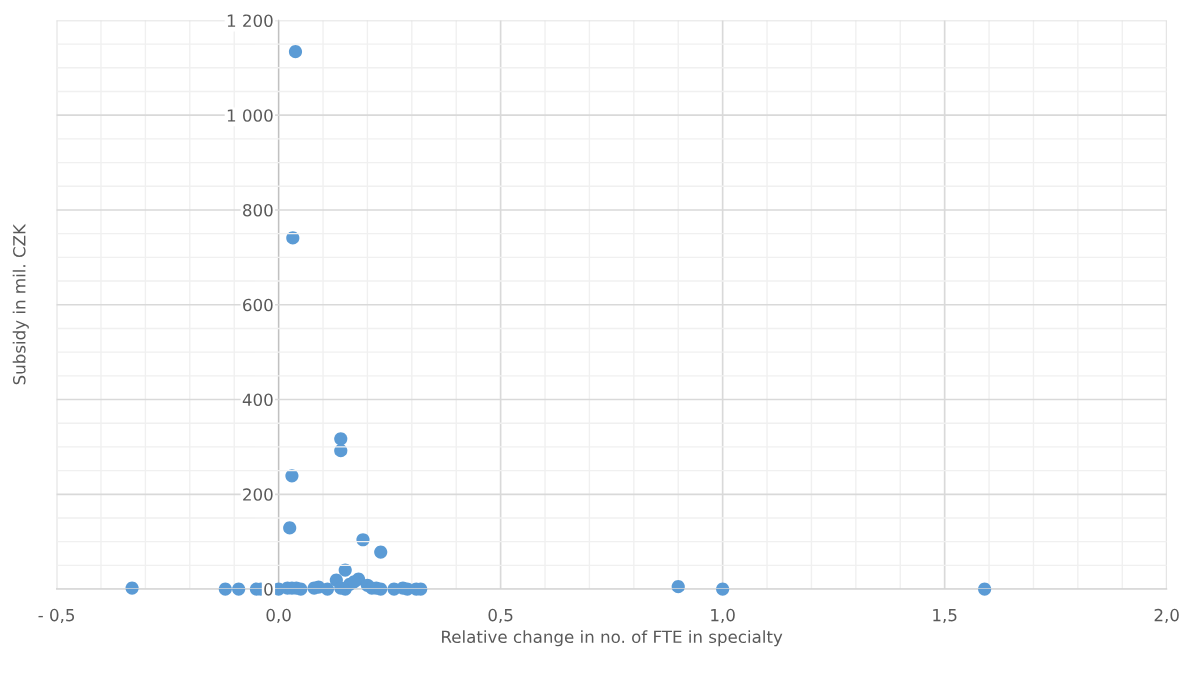 The image size is (1204, 681). What do you see at coordinates (258, 305) in the screenshot?
I see `y-tick-label: 600` at bounding box center [258, 305].